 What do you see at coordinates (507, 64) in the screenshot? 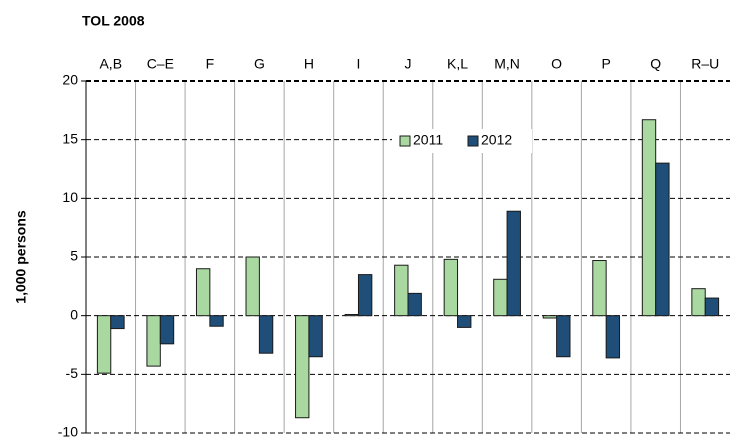
I see `x-tick-label: M,N` at bounding box center [507, 64].